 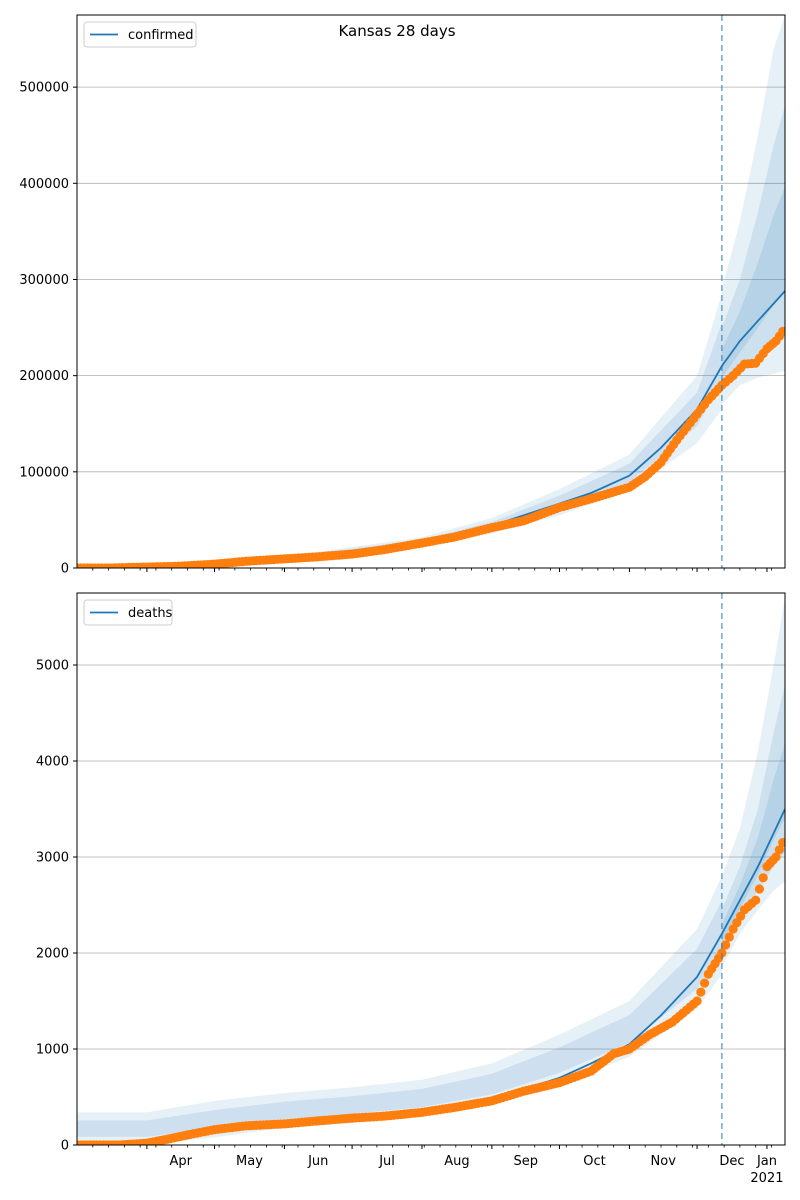 What do you see at coordinates (456, 1161) in the screenshot?
I see `x-tick-label: Aug` at bounding box center [456, 1161].